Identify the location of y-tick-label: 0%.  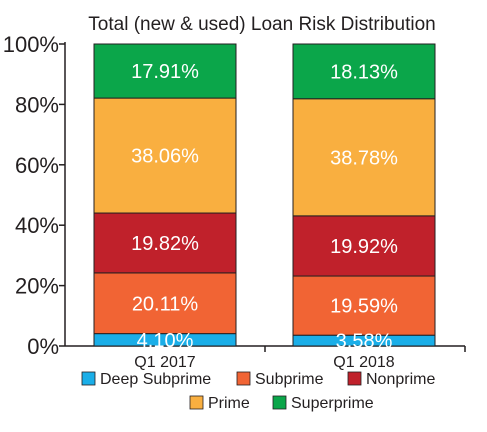
(43, 346).